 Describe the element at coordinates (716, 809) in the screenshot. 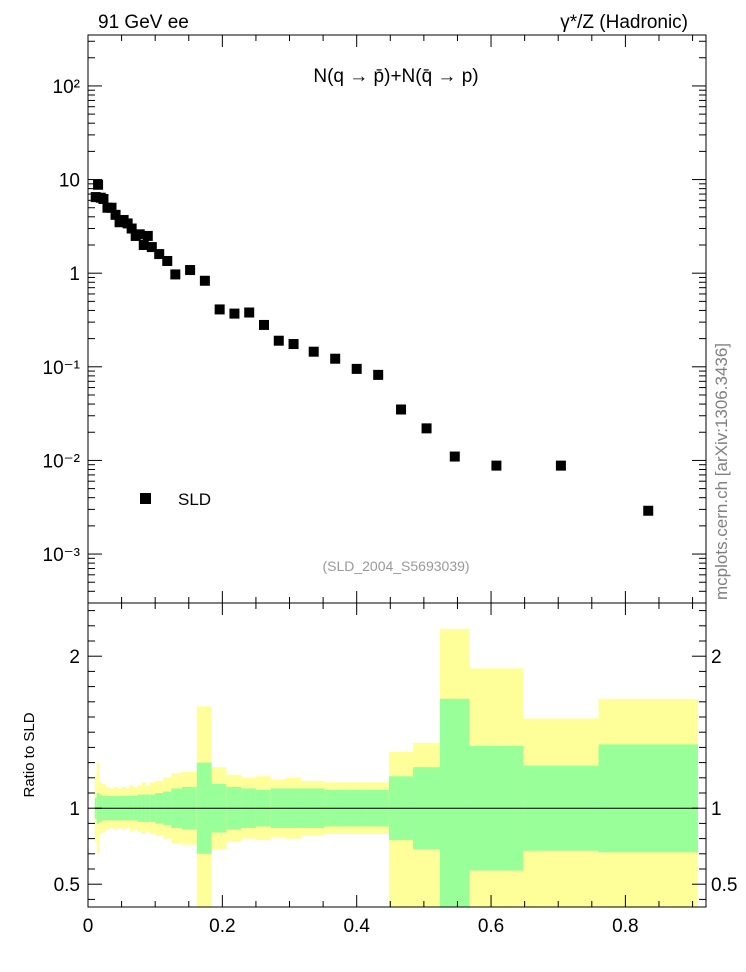

I see `y-tick-label-ratio-right: 1` at that location.